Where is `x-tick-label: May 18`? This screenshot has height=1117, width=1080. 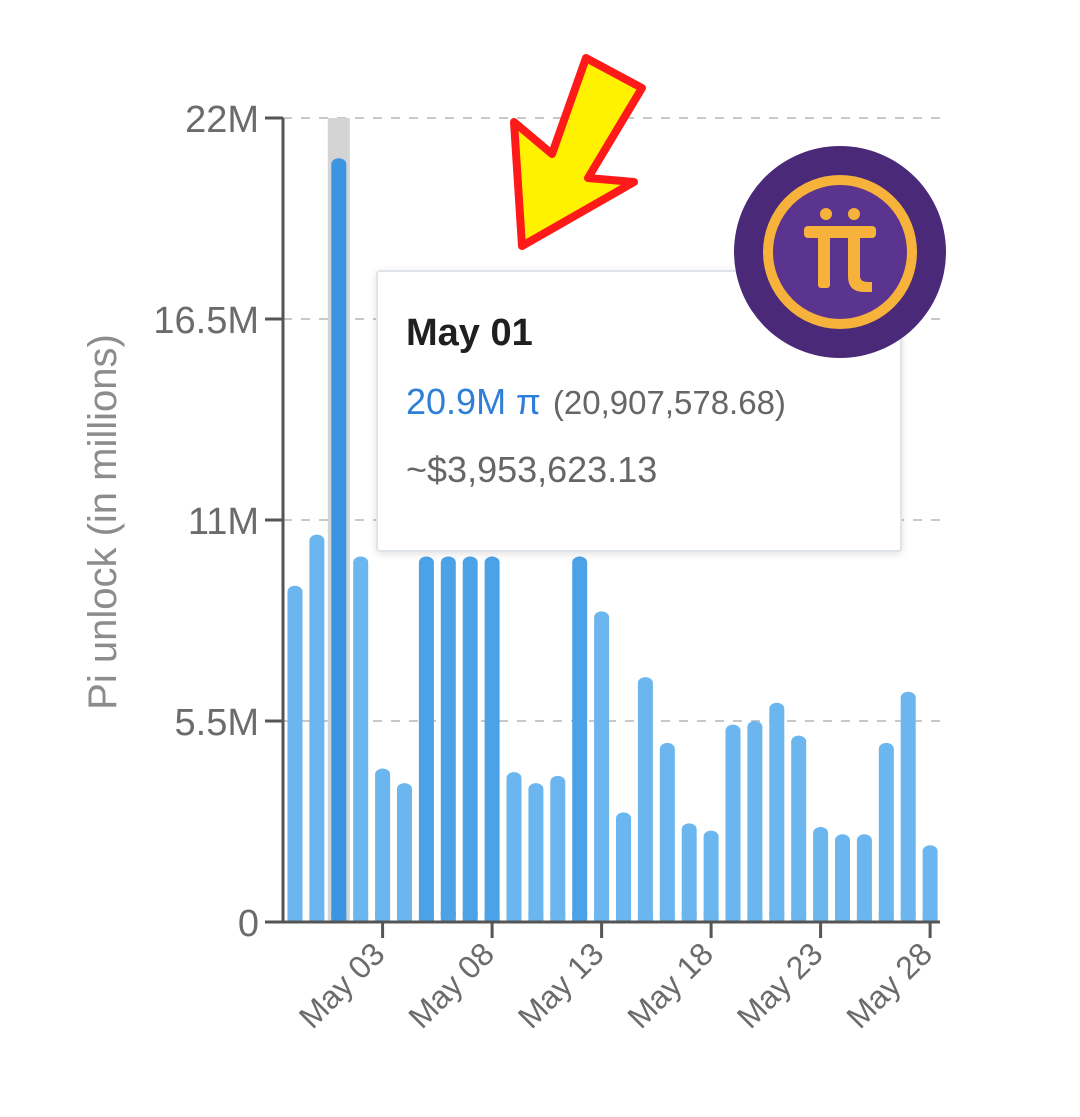 x-tick-label: May 18 is located at coordinates (670, 985).